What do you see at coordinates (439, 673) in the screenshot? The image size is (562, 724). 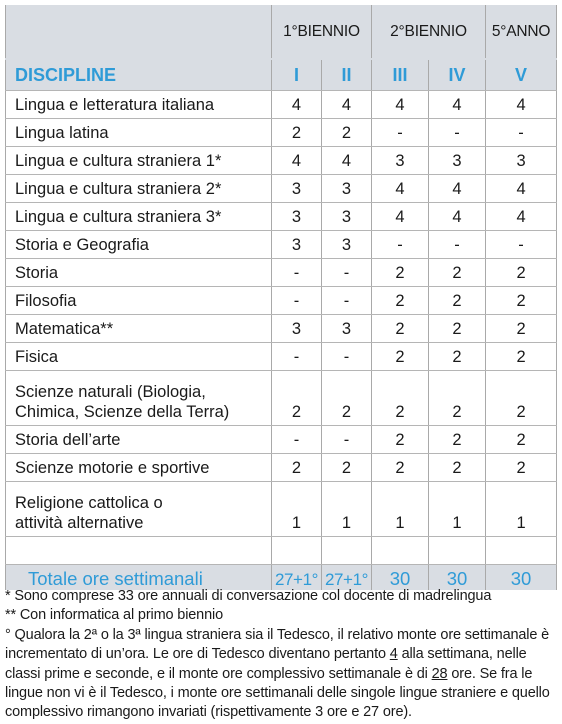 I see `underlined-value: 28` at bounding box center [439, 673].